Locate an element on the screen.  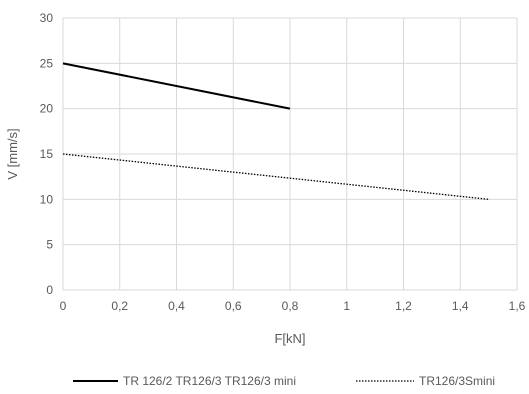
y-tick-label: 25 is located at coordinates (47, 63).